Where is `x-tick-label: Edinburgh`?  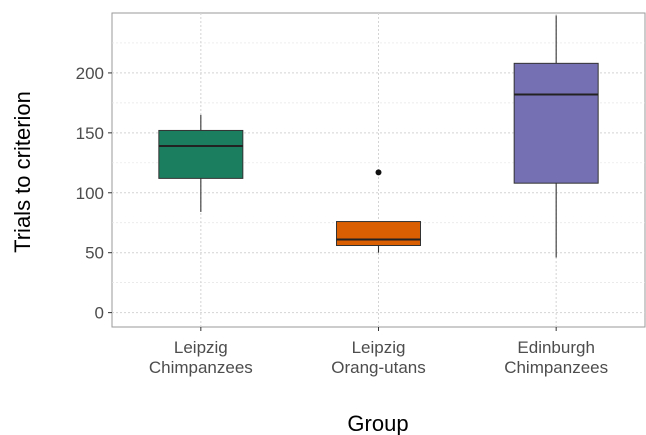 x-tick-label: Edinburgh is located at coordinates (556, 347).